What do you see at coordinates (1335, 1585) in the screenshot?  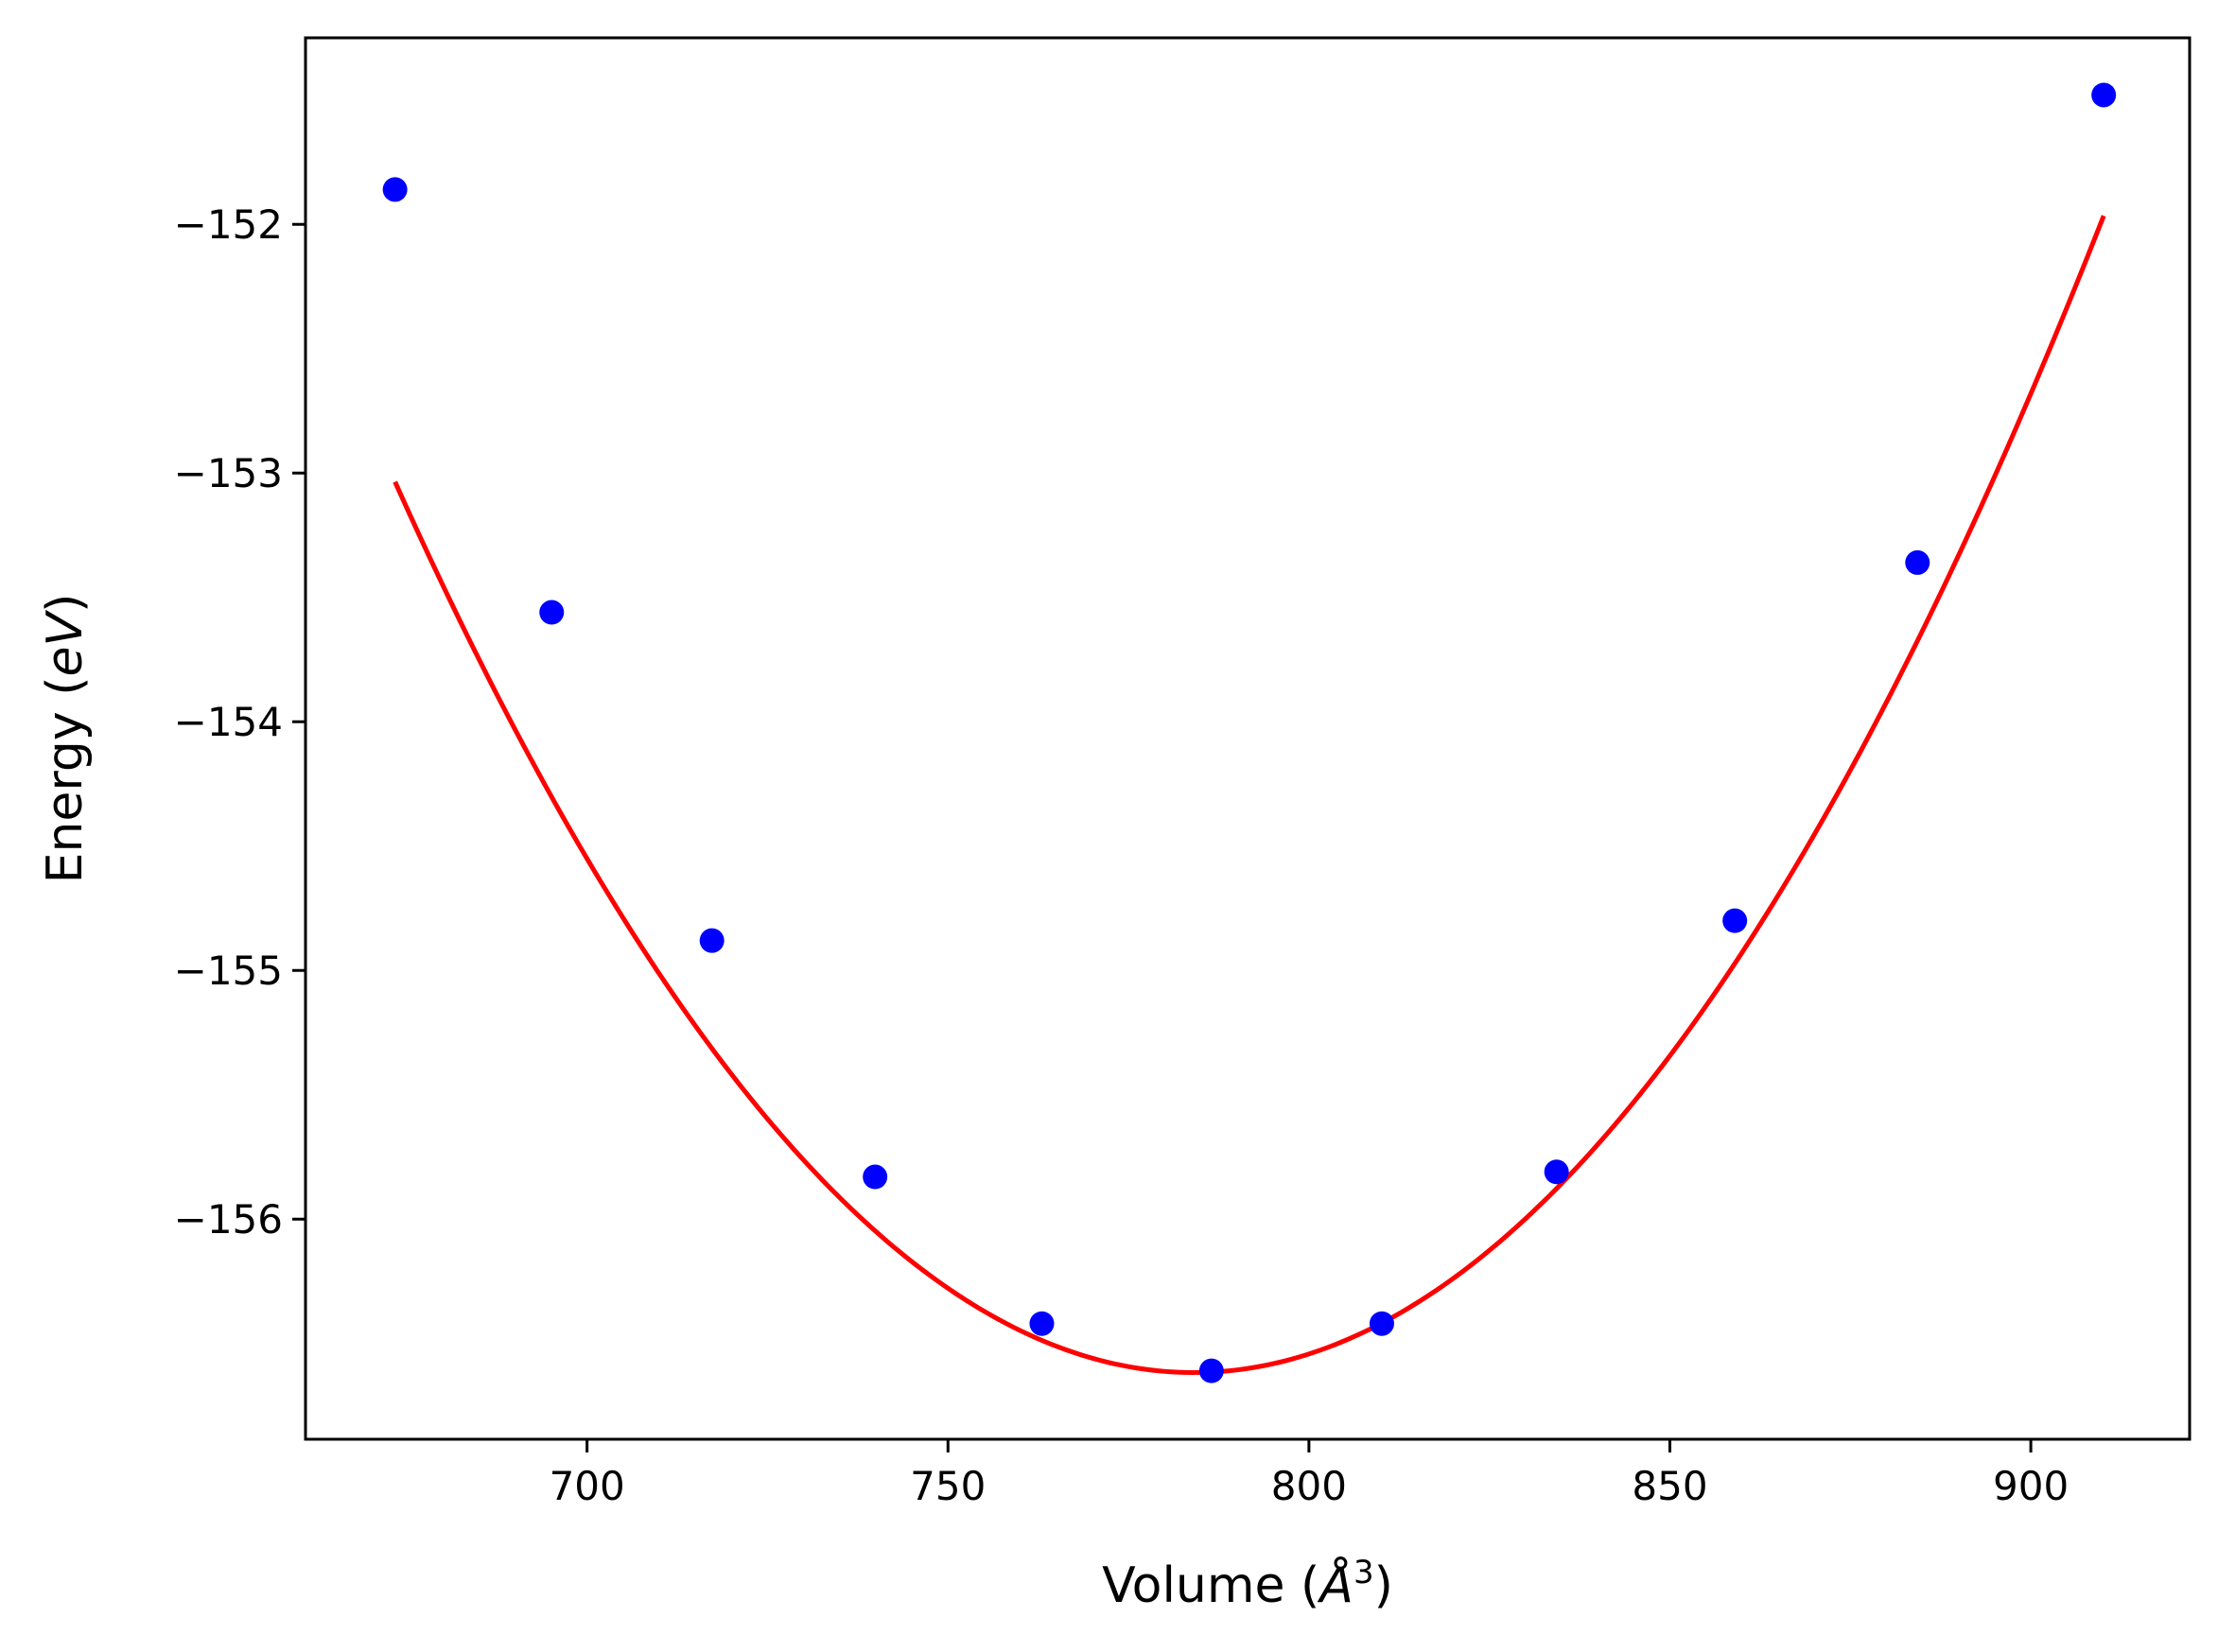 I see `x-axis-unit: Å` at bounding box center [1335, 1585].